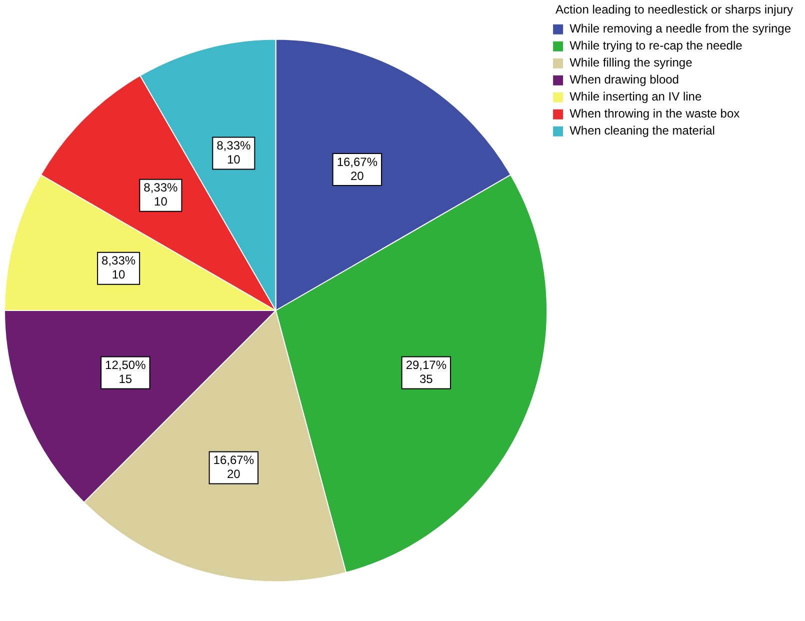 The image size is (805, 621). What do you see at coordinates (125, 372) in the screenshot?
I see `data-label: 12,50% 15` at bounding box center [125, 372].